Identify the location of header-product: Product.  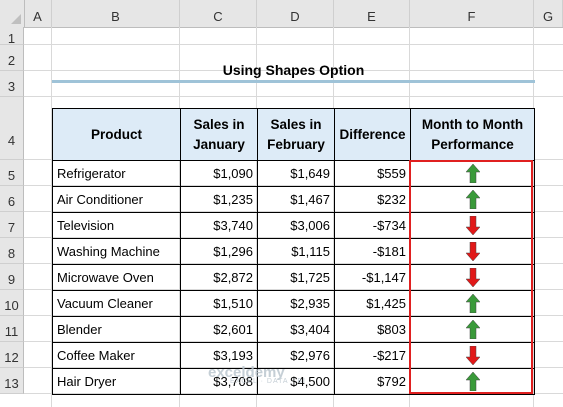
(116, 134).